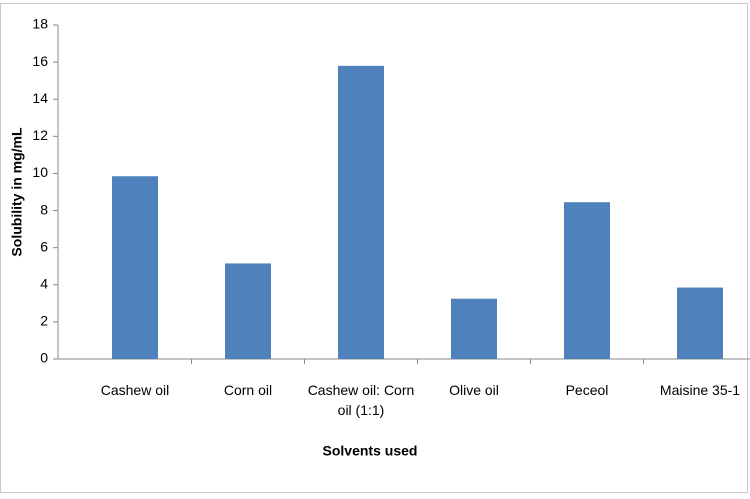 Image resolution: width=750 pixels, height=499 pixels. I want to click on x-tick-label: Cashew oil: Corn oil (1:1), so click(361, 400).